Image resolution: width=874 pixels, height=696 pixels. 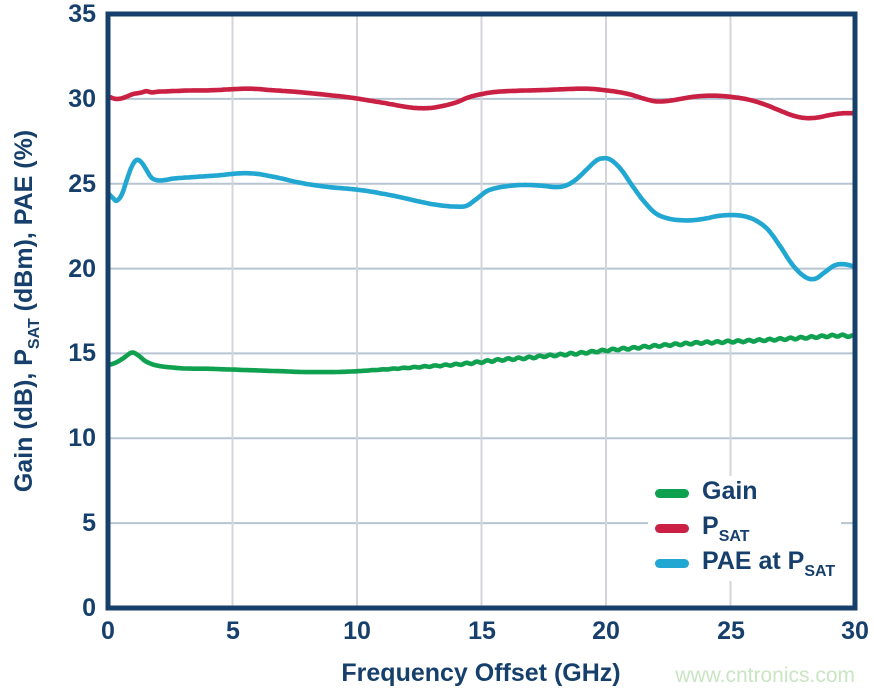 I want to click on legend: Gain PSAT PAE at PSAT, so click(x=745, y=528).